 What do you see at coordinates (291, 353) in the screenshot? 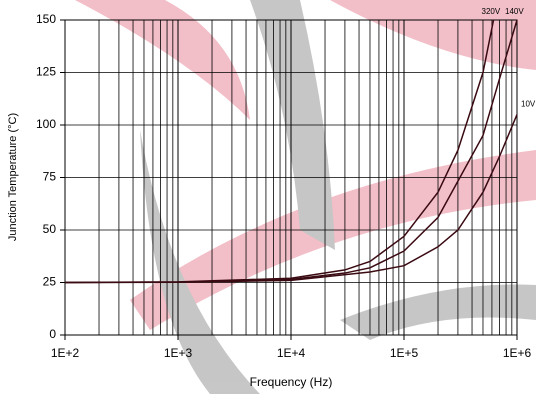
I see `x-tick-label: 1E+4` at bounding box center [291, 353].